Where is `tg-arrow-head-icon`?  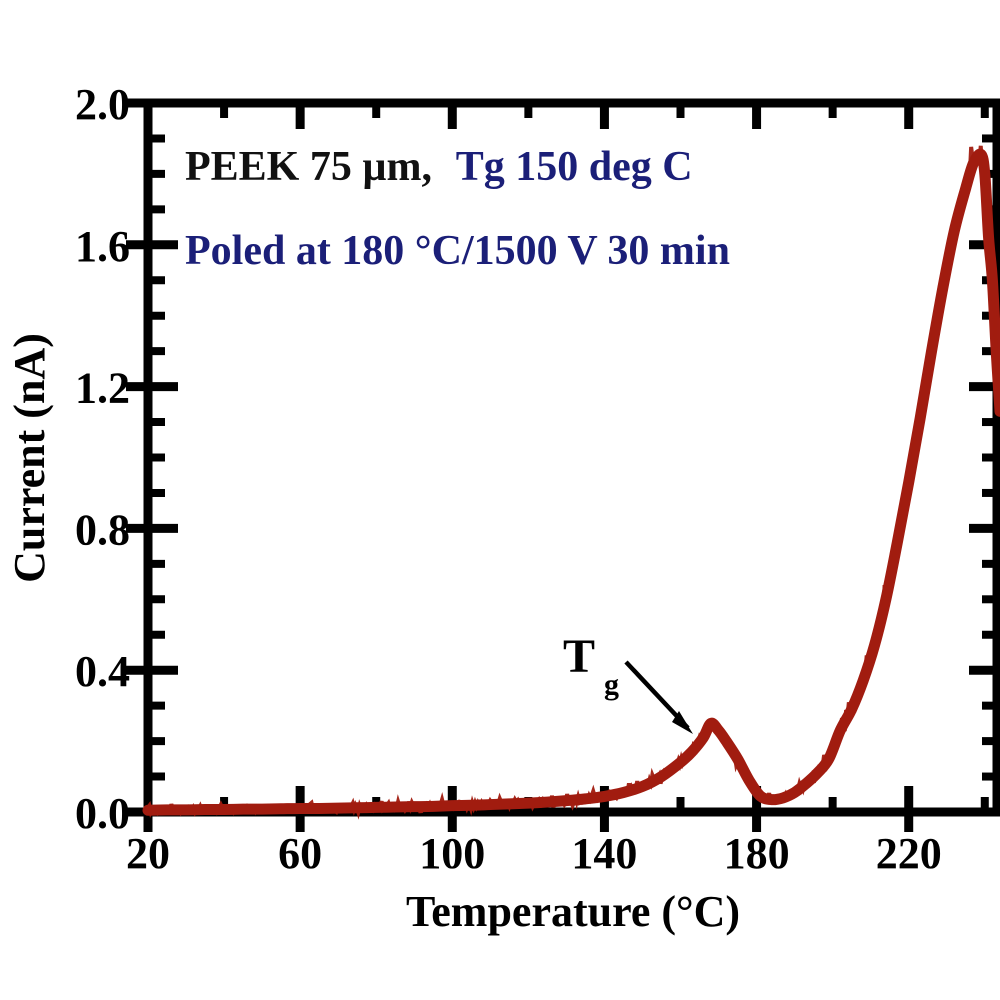 tg-arrow-head-icon is located at coordinates (682, 722).